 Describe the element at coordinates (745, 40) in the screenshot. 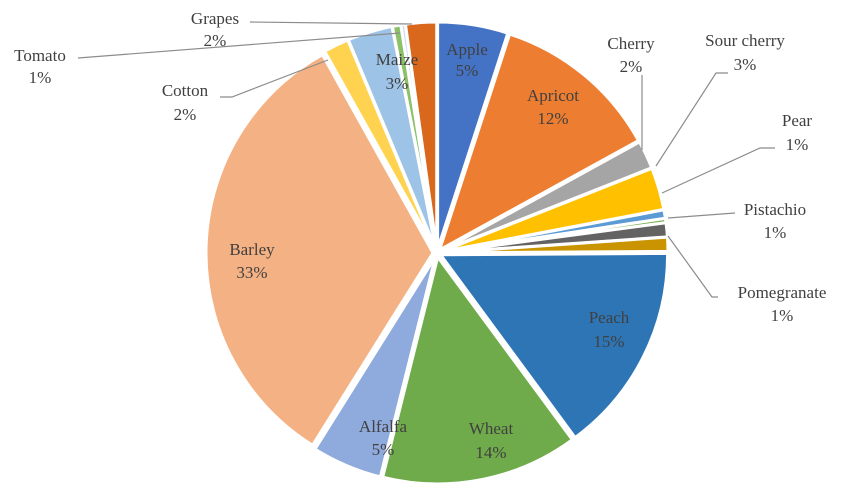

I see `label-sour-cherry: Sour cherry` at that location.